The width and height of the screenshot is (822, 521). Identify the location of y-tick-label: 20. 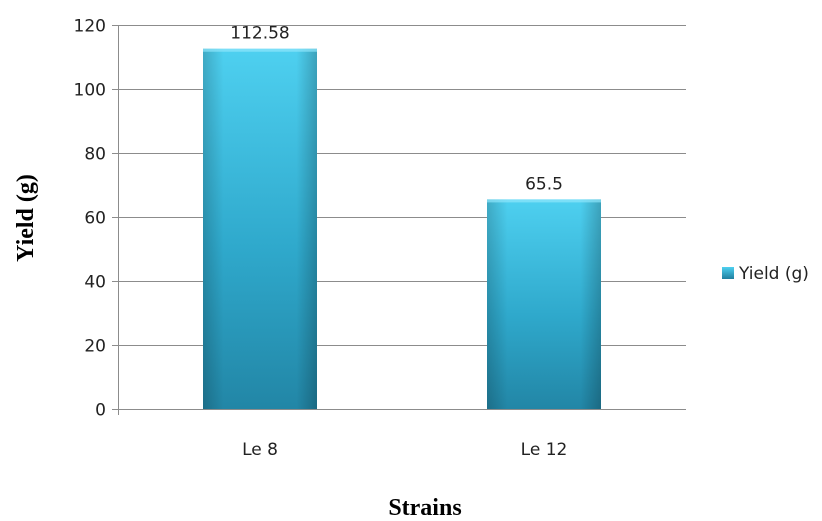
(95, 347).